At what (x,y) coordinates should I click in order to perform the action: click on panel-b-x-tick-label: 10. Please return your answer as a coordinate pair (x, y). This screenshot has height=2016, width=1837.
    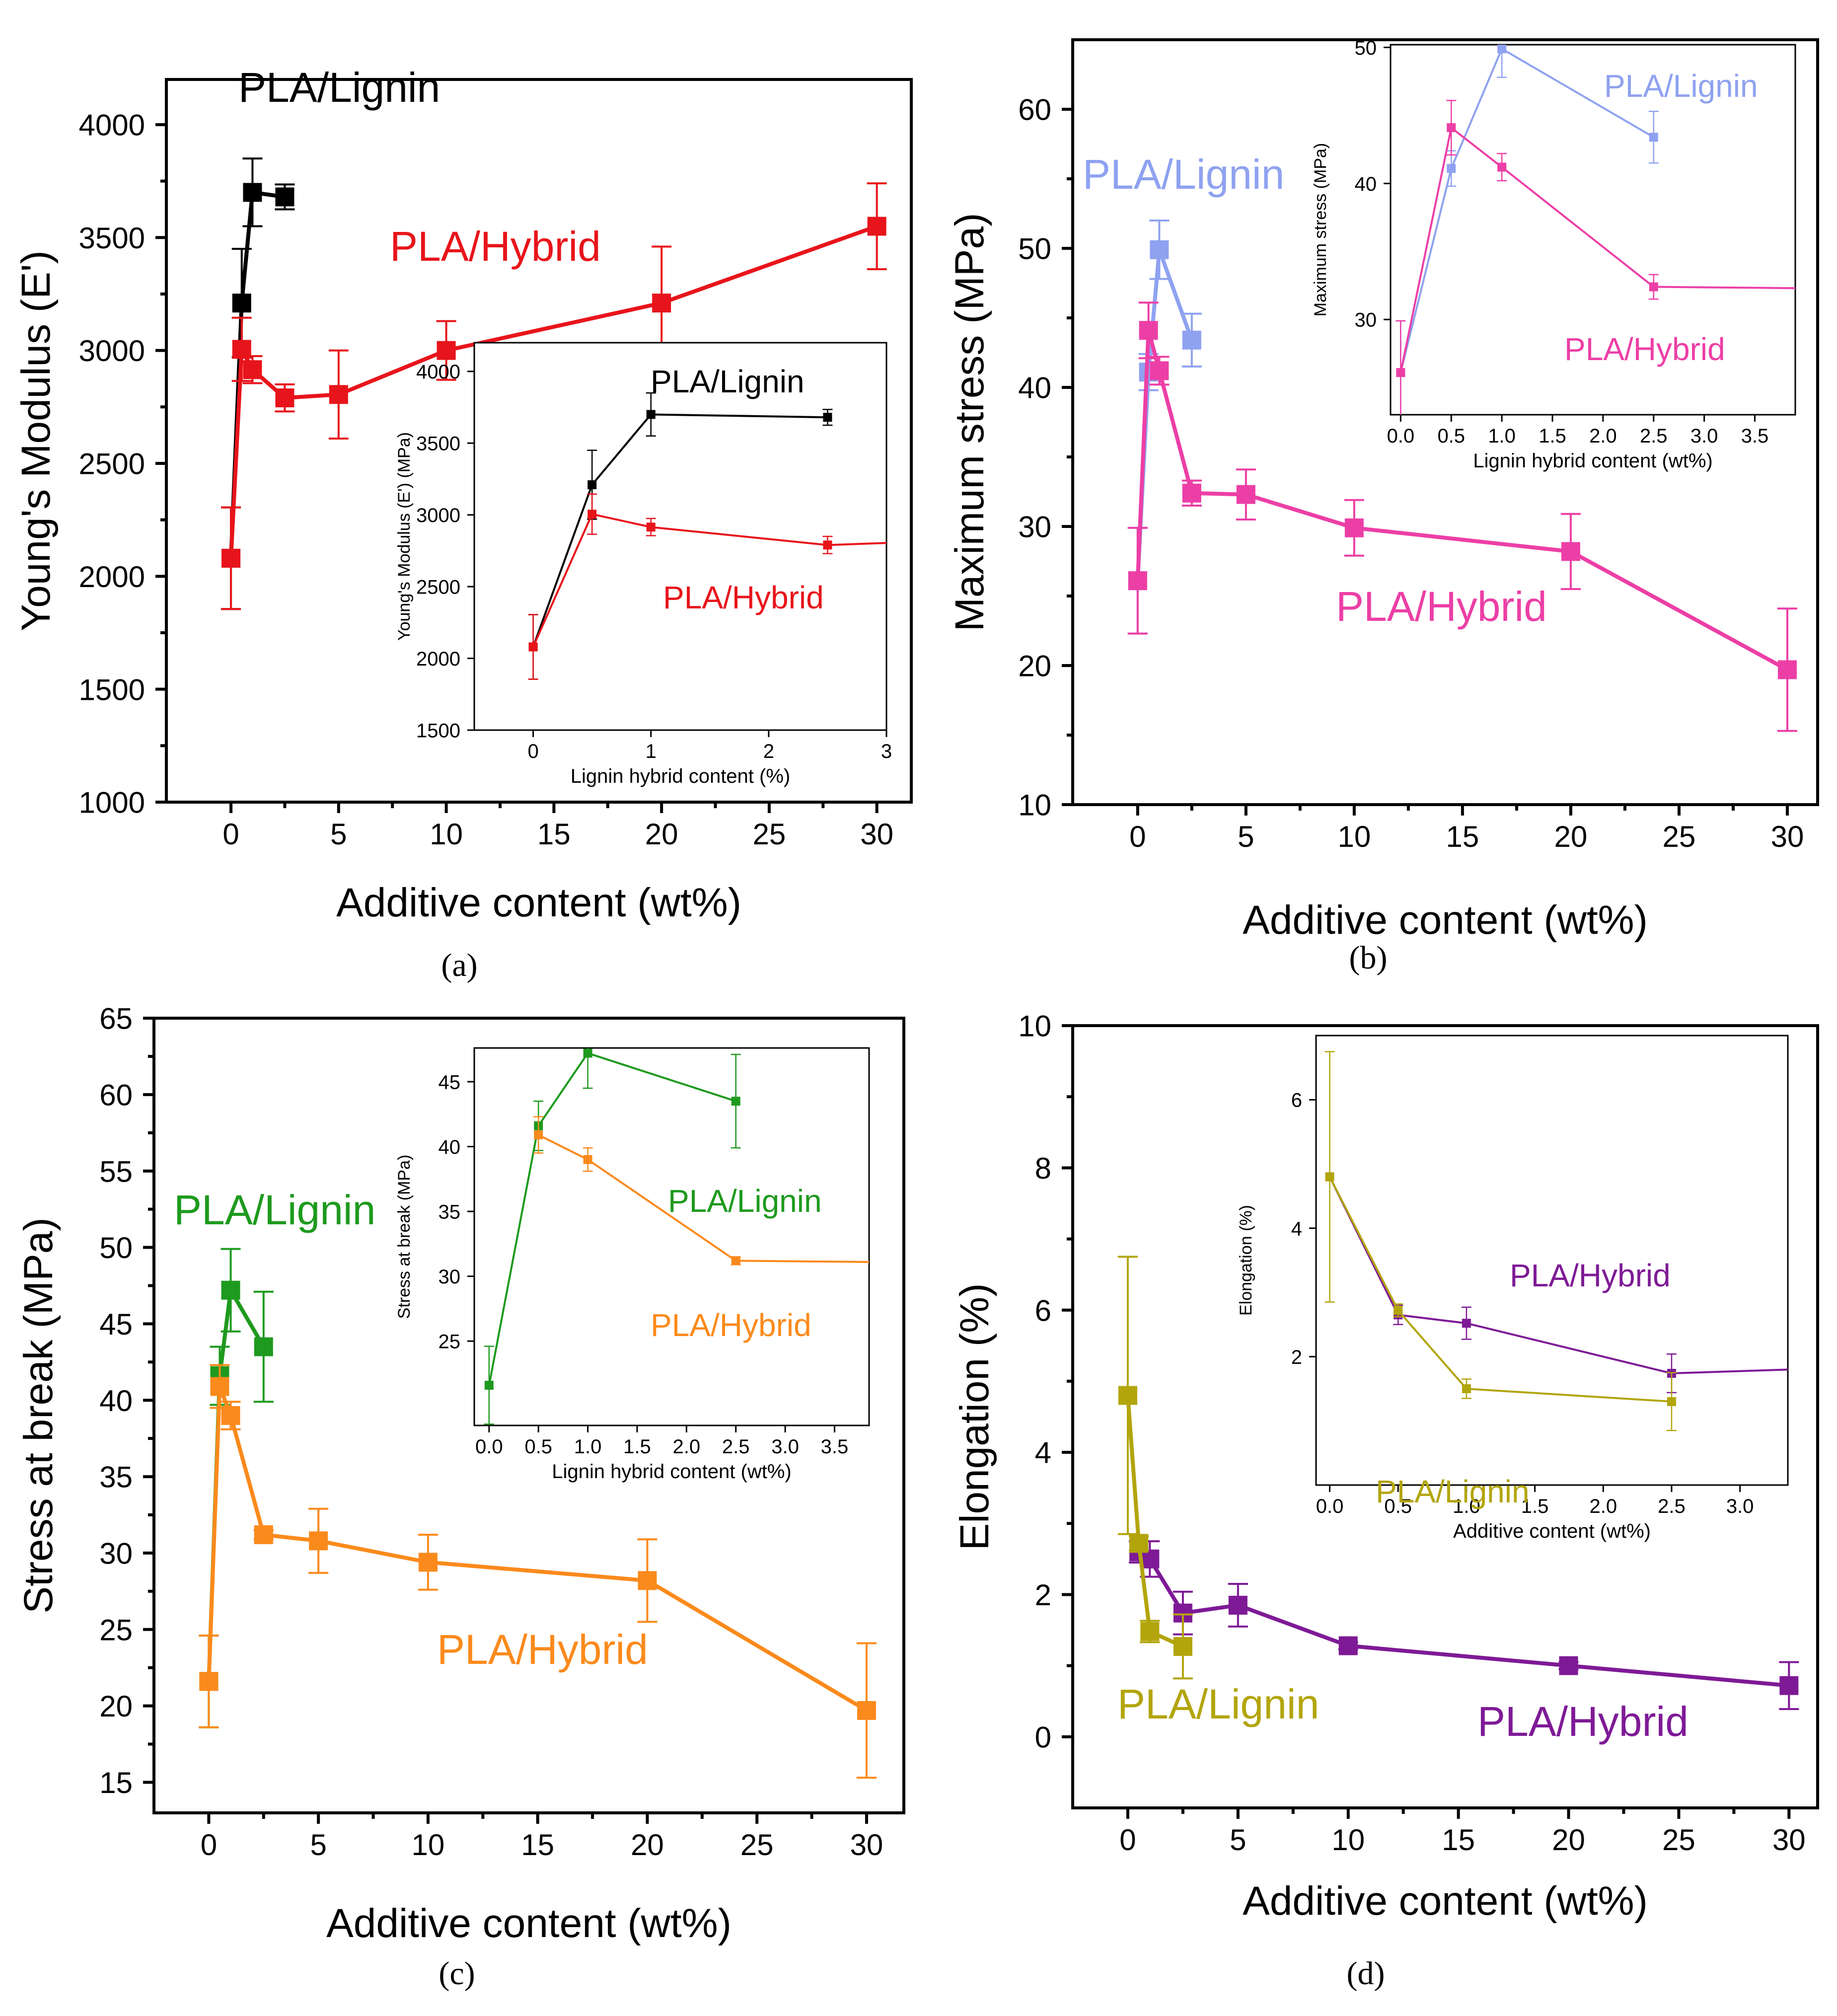
    Looking at the image, I should click on (1354, 836).